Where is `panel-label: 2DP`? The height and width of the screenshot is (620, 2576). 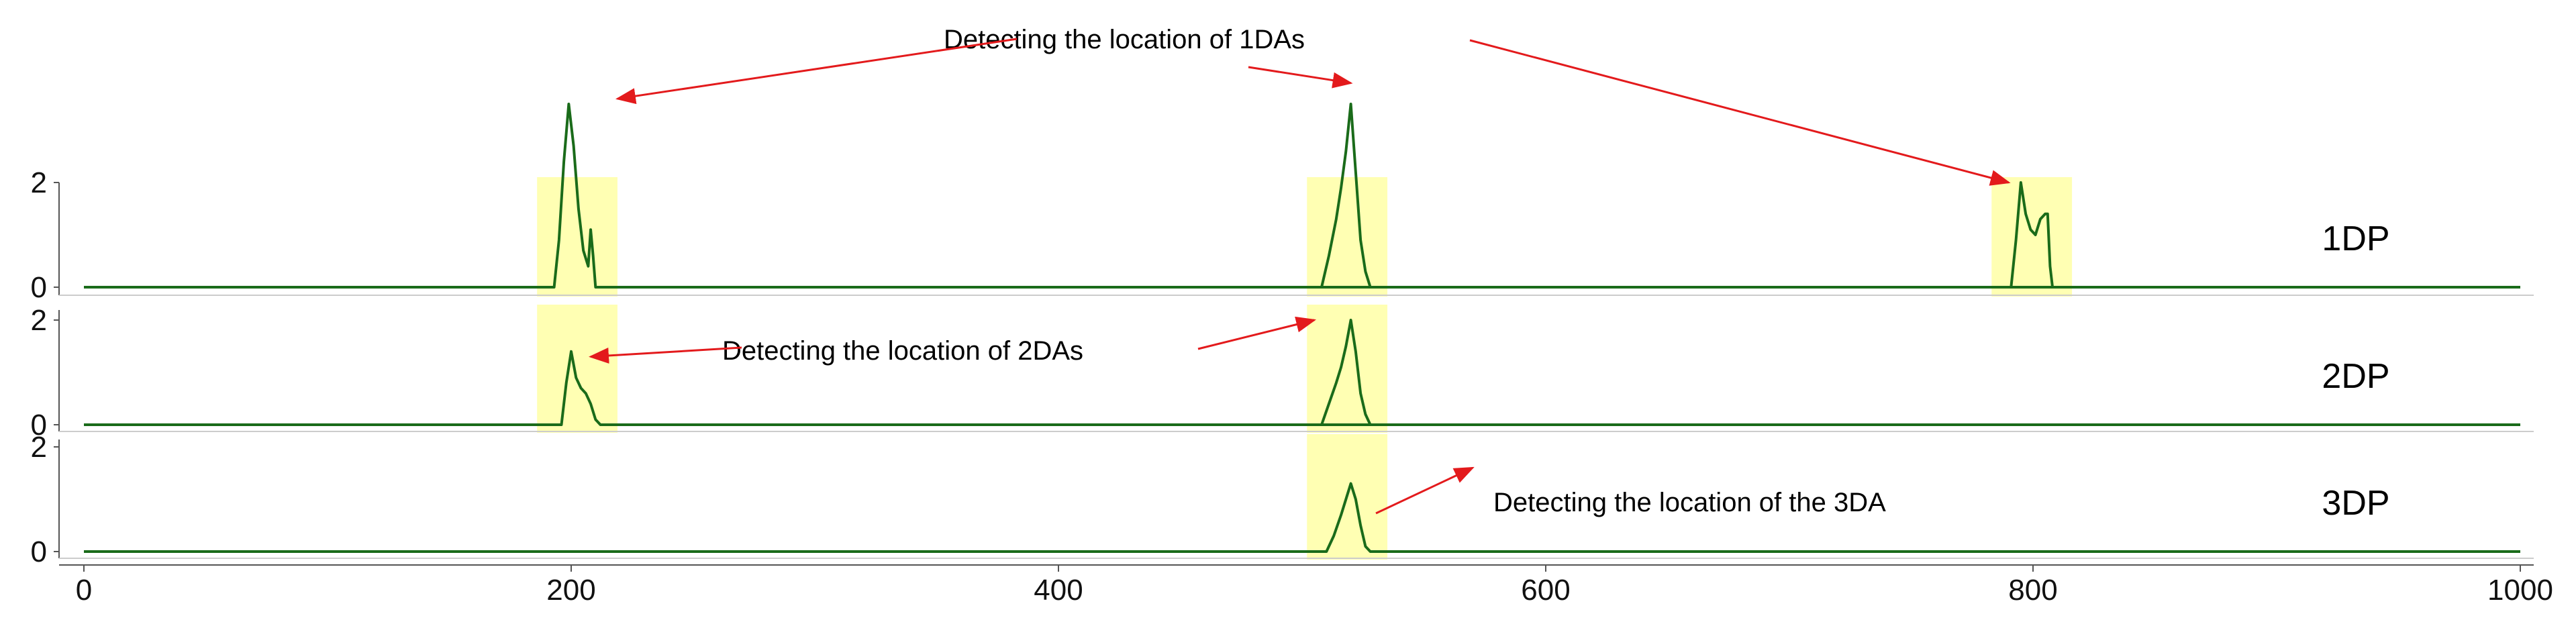
panel-label: 2DP is located at coordinates (2355, 377).